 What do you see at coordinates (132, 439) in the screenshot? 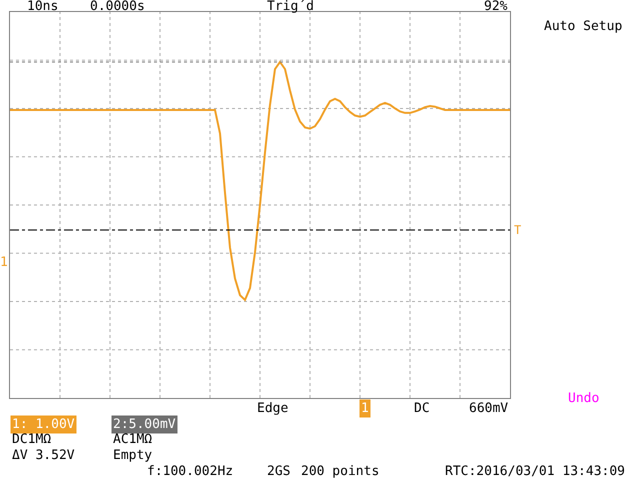
I see `text: AC1MΩ` at bounding box center [132, 439].